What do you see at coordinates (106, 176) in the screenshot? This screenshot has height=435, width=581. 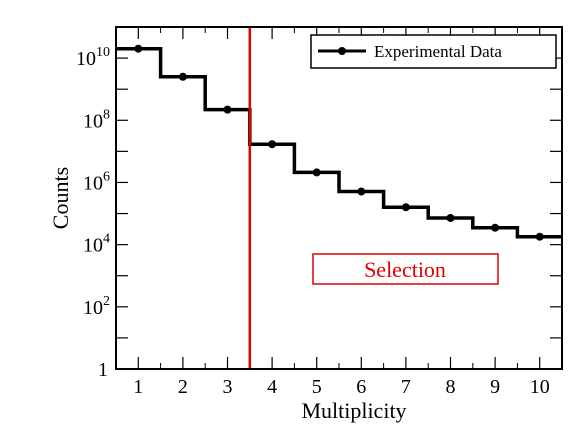 I see `y-tick-exponent: 6` at bounding box center [106, 176].